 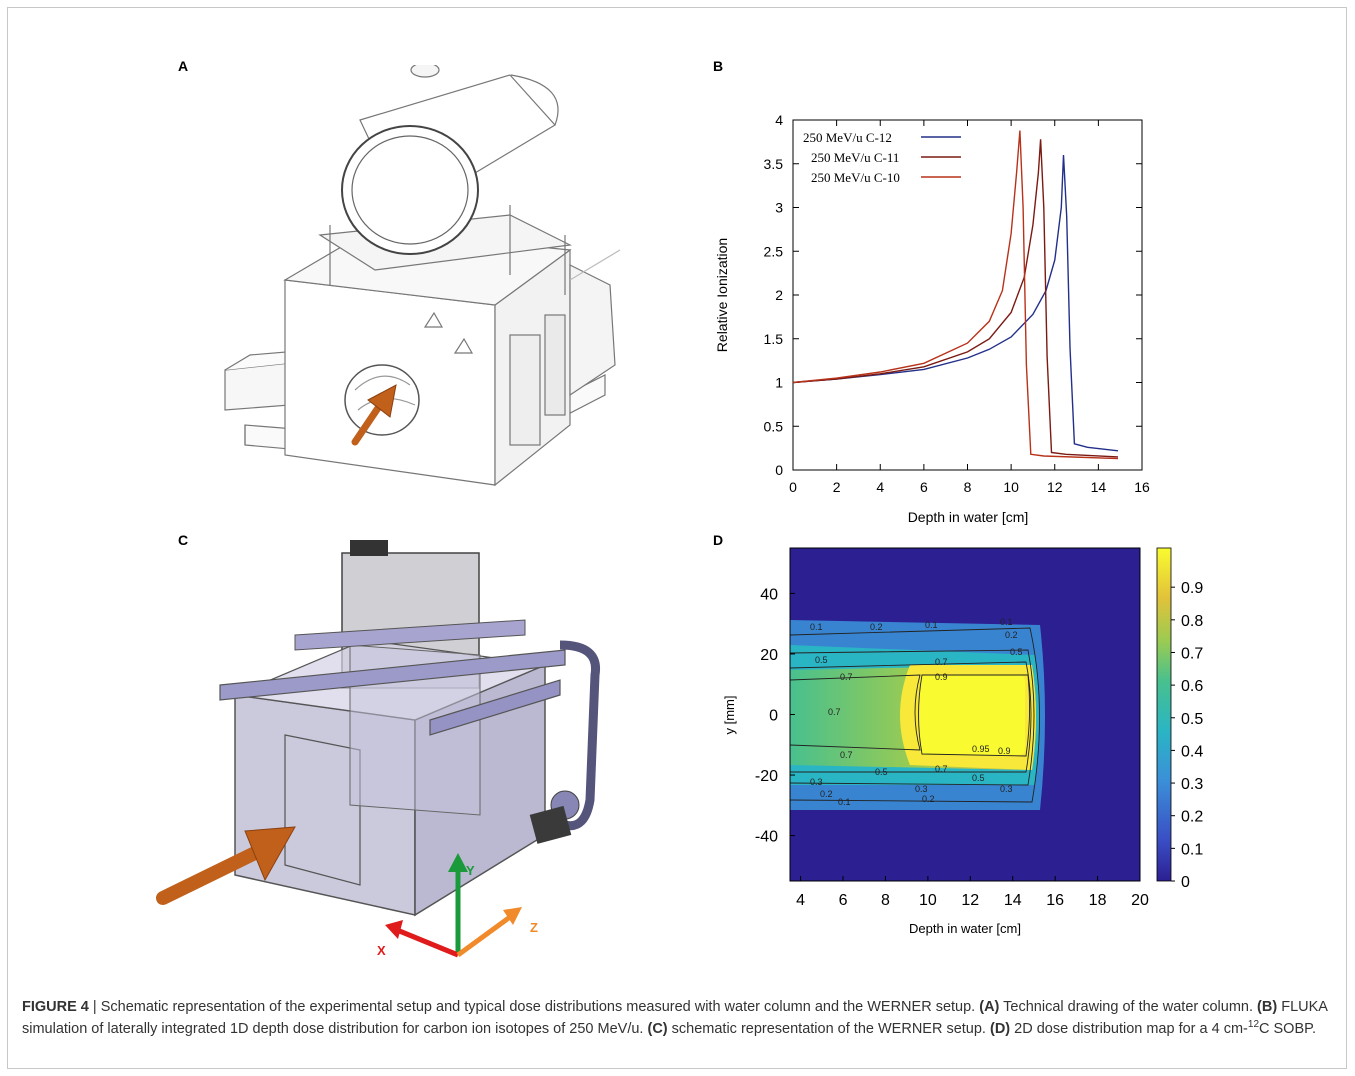 What do you see at coordinates (855, 157) in the screenshot?
I see `legend-label-2: 250 MeV/u C-11` at bounding box center [855, 157].